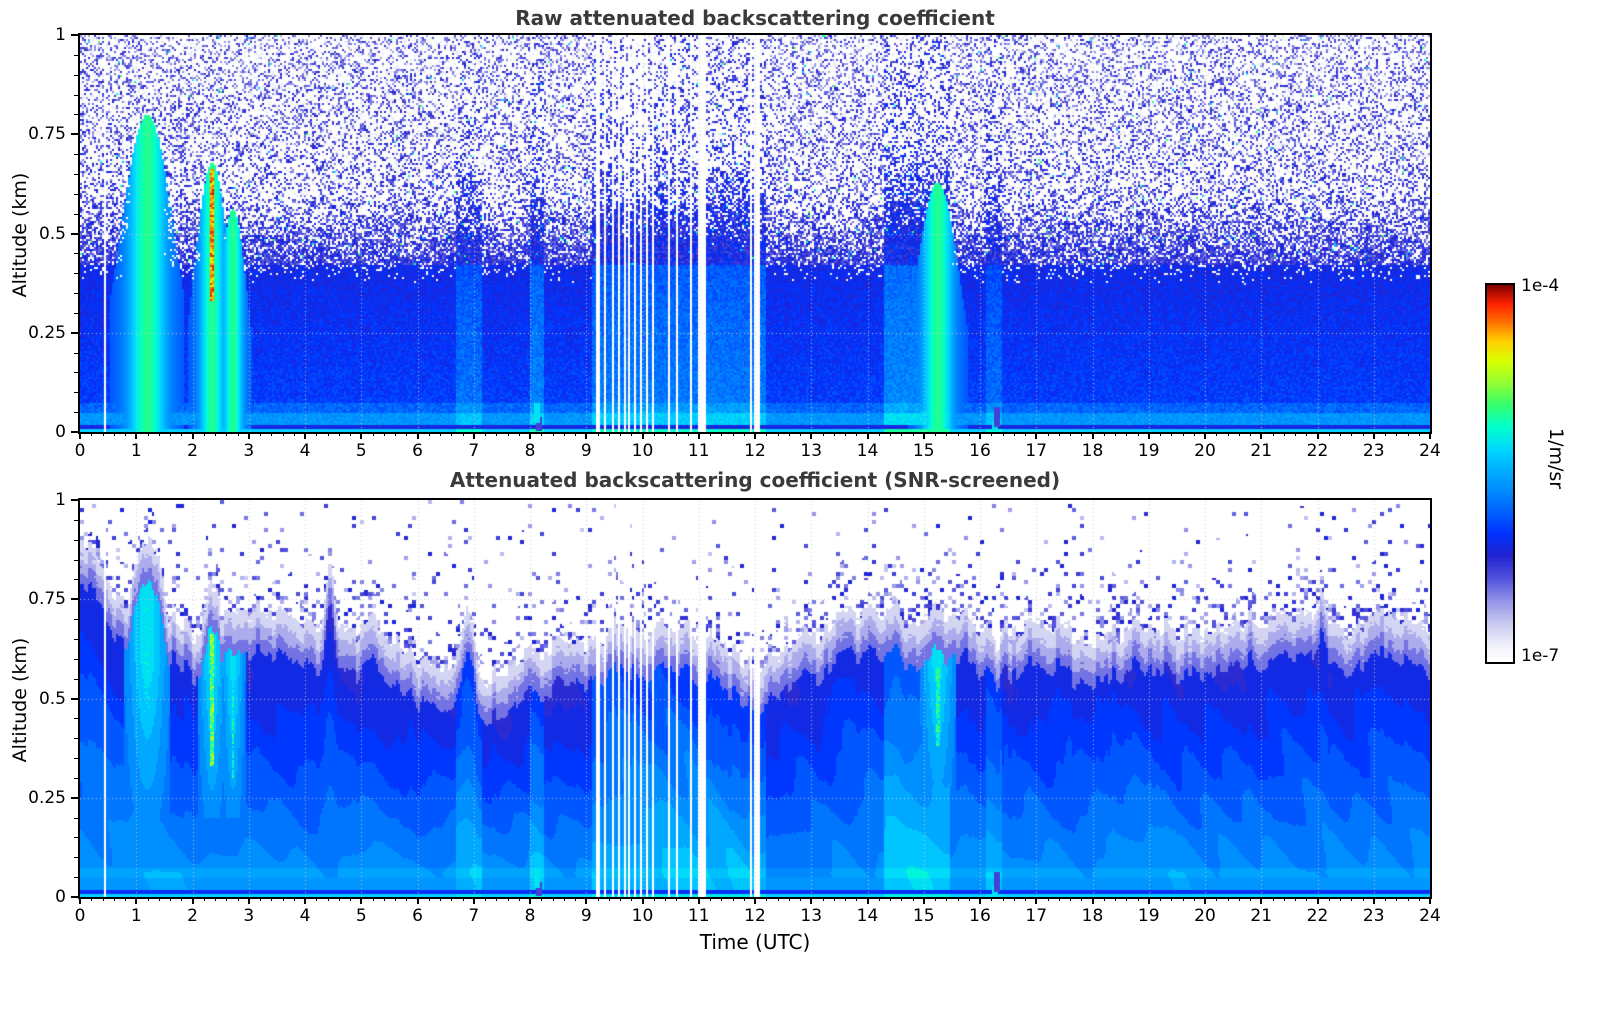 This screenshot has width=1621, height=1020. Describe the element at coordinates (80, 451) in the screenshot. I see `x-tick-label: 0` at that location.